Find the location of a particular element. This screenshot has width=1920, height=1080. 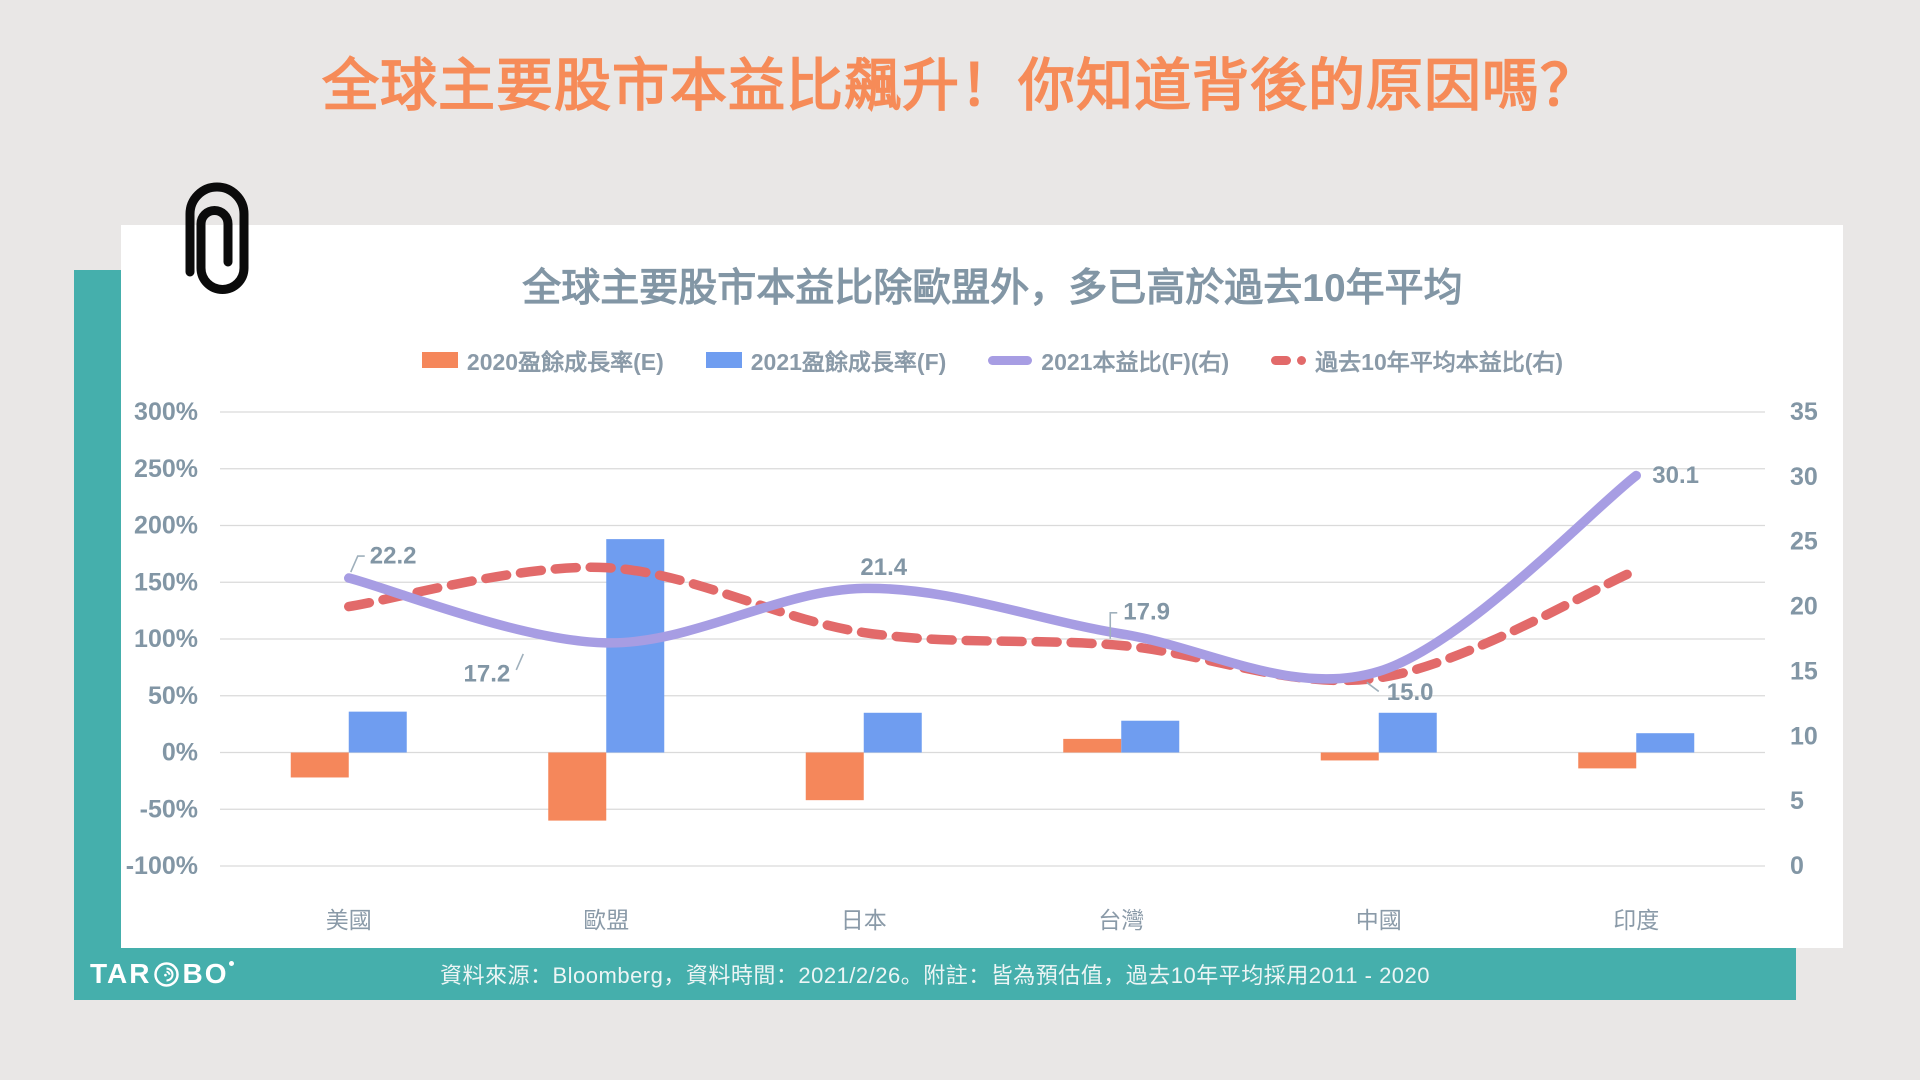

legend-label-10y-avg-pe: 過去10年平均本益比(右) is located at coordinates (1439, 362).